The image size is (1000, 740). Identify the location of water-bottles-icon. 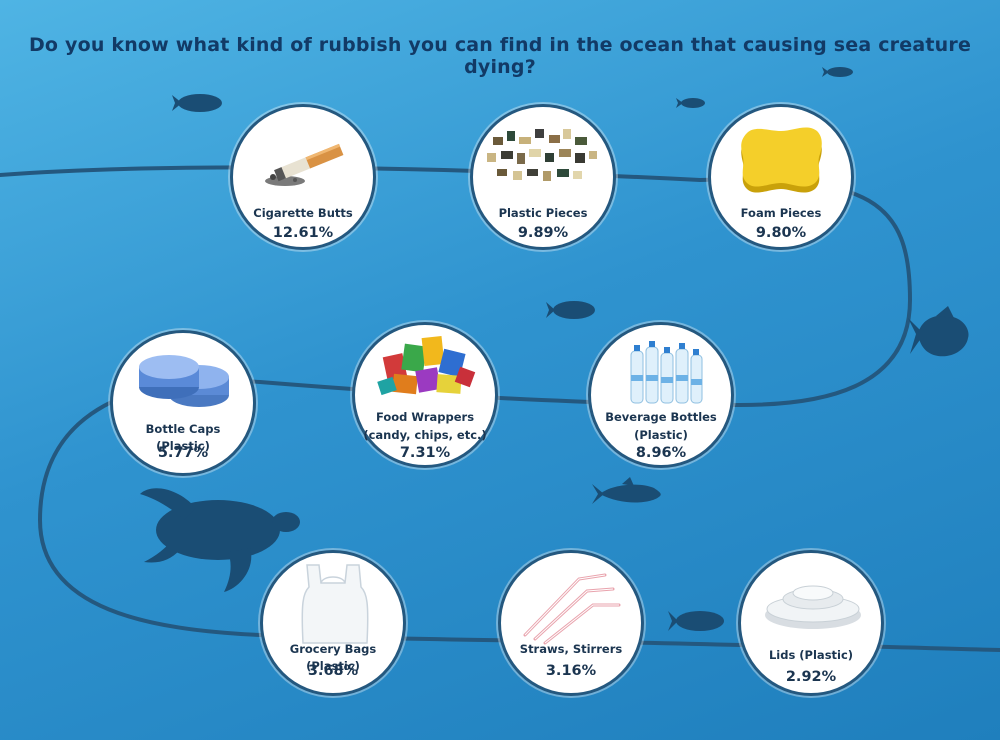
(666, 372).